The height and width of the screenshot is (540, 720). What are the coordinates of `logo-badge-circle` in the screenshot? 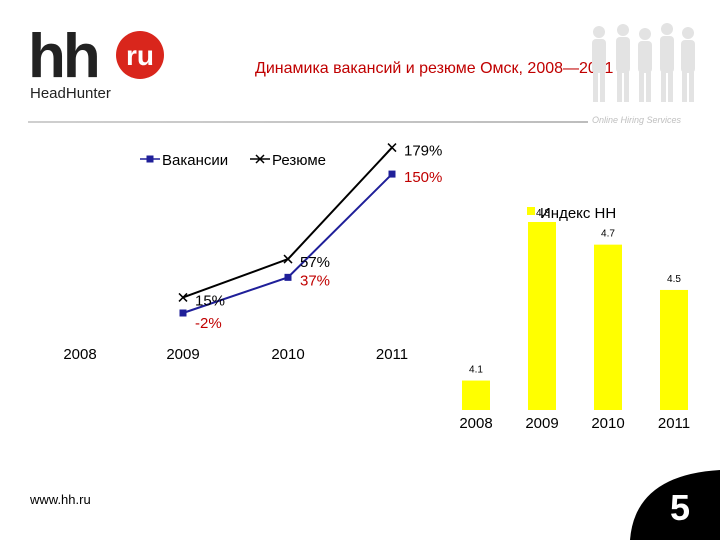 It's located at (140, 55).